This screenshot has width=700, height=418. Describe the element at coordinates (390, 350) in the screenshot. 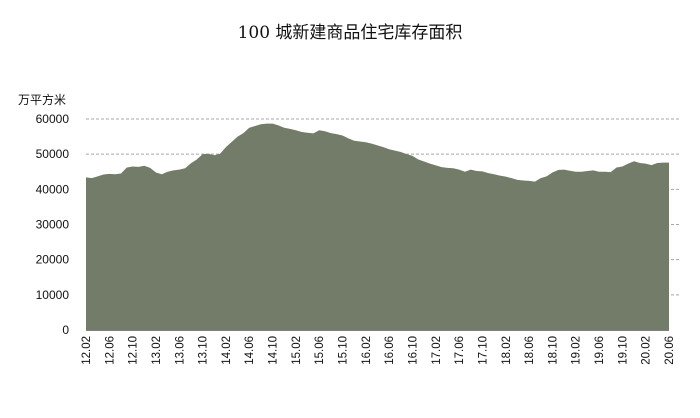

I see `x-tick-label: 16.06` at that location.